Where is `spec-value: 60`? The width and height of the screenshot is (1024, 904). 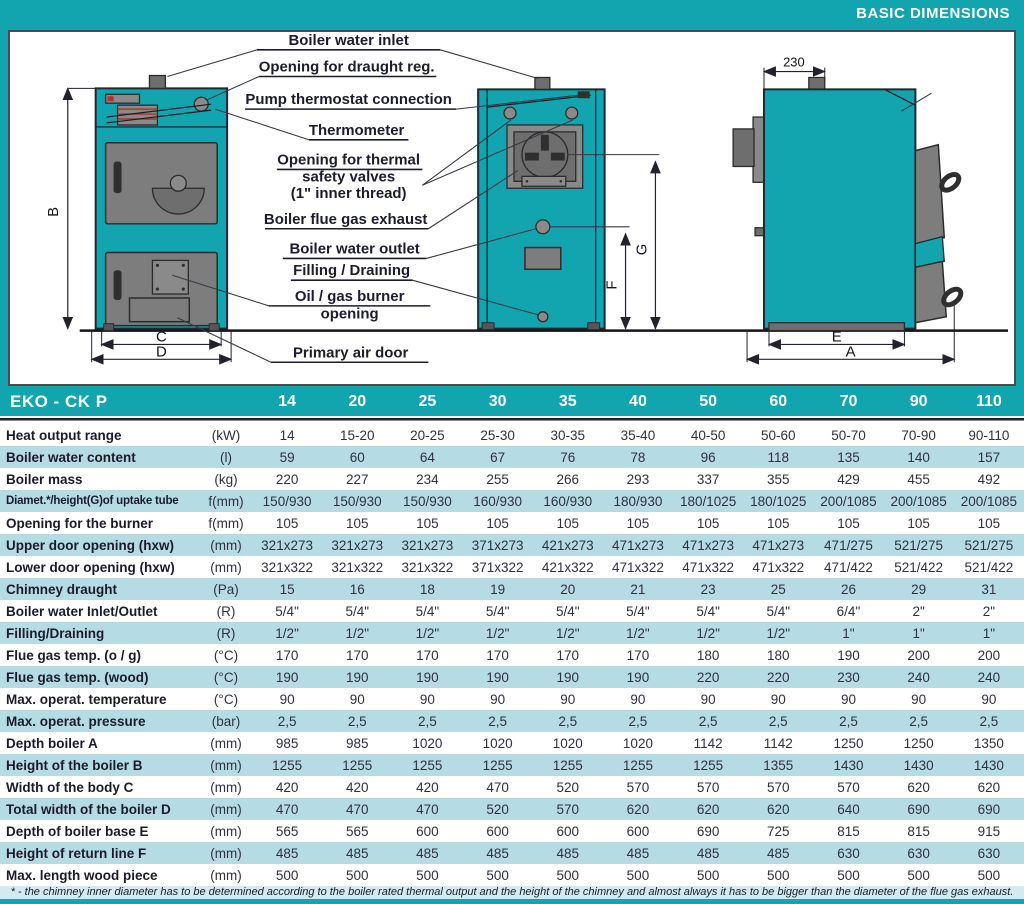 spec-value: 60 is located at coordinates (357, 457).